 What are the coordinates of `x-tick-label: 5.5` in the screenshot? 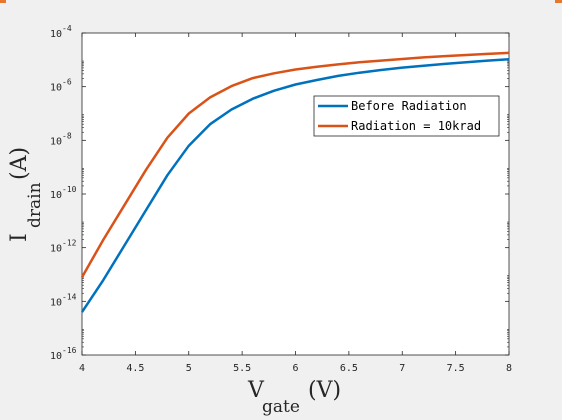 It's located at (242, 368).